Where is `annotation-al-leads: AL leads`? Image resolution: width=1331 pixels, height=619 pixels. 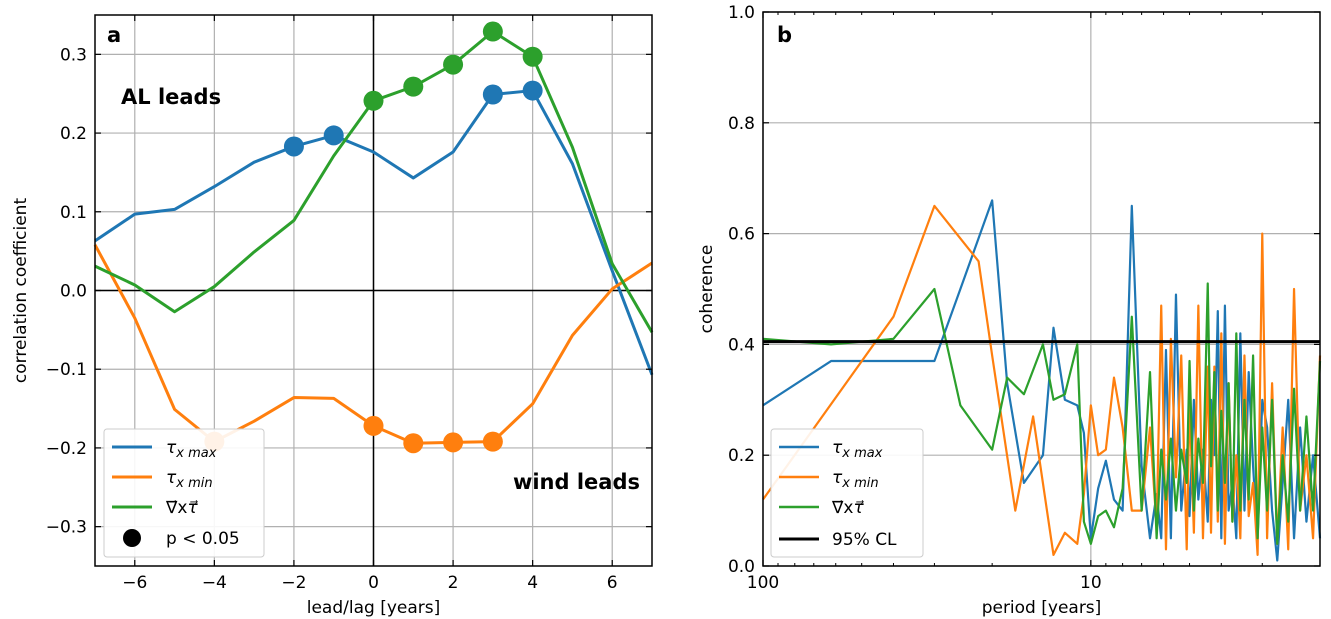 annotation-al-leads: AL leads is located at coordinates (171, 97).